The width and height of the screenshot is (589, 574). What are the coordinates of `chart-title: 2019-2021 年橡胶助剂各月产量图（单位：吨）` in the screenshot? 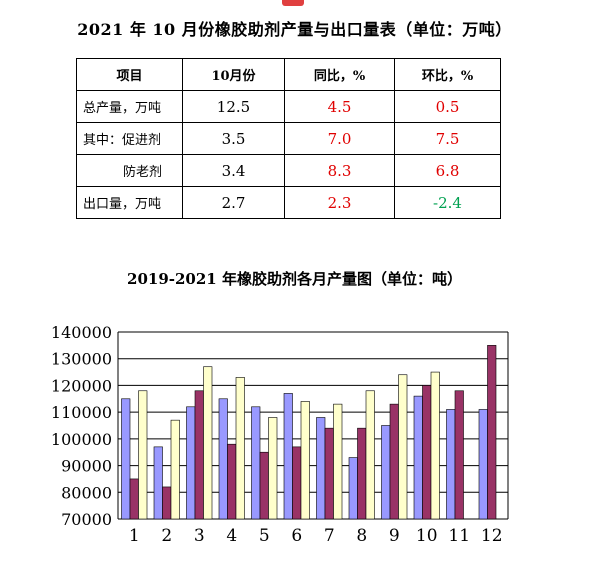 It's located at (294, 279).